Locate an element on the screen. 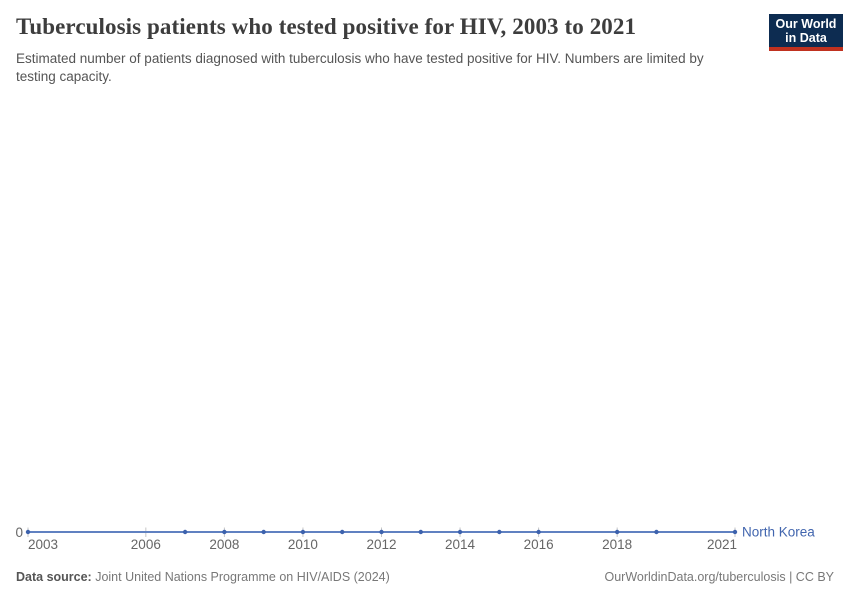  data-source-label: Data source: is located at coordinates (54, 577).